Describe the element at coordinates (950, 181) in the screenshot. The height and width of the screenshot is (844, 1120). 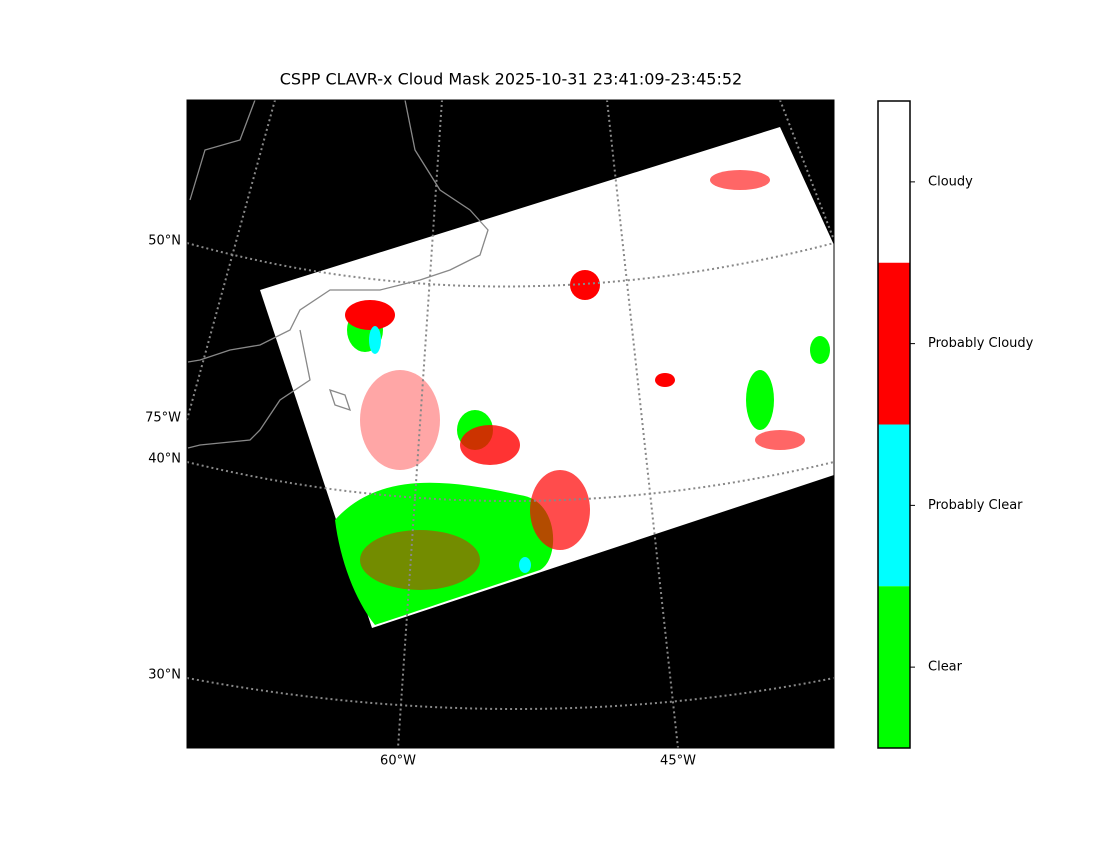
I see `colorbar-label: Cloudy` at that location.